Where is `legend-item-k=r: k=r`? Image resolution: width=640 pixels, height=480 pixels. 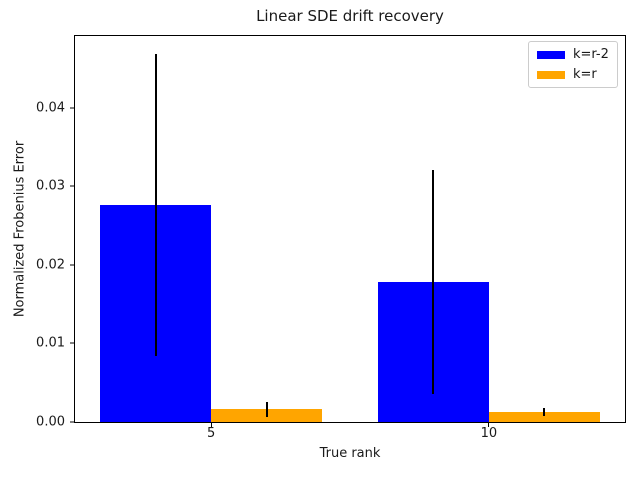
legend-item-k=r: k=r is located at coordinates (573, 74).